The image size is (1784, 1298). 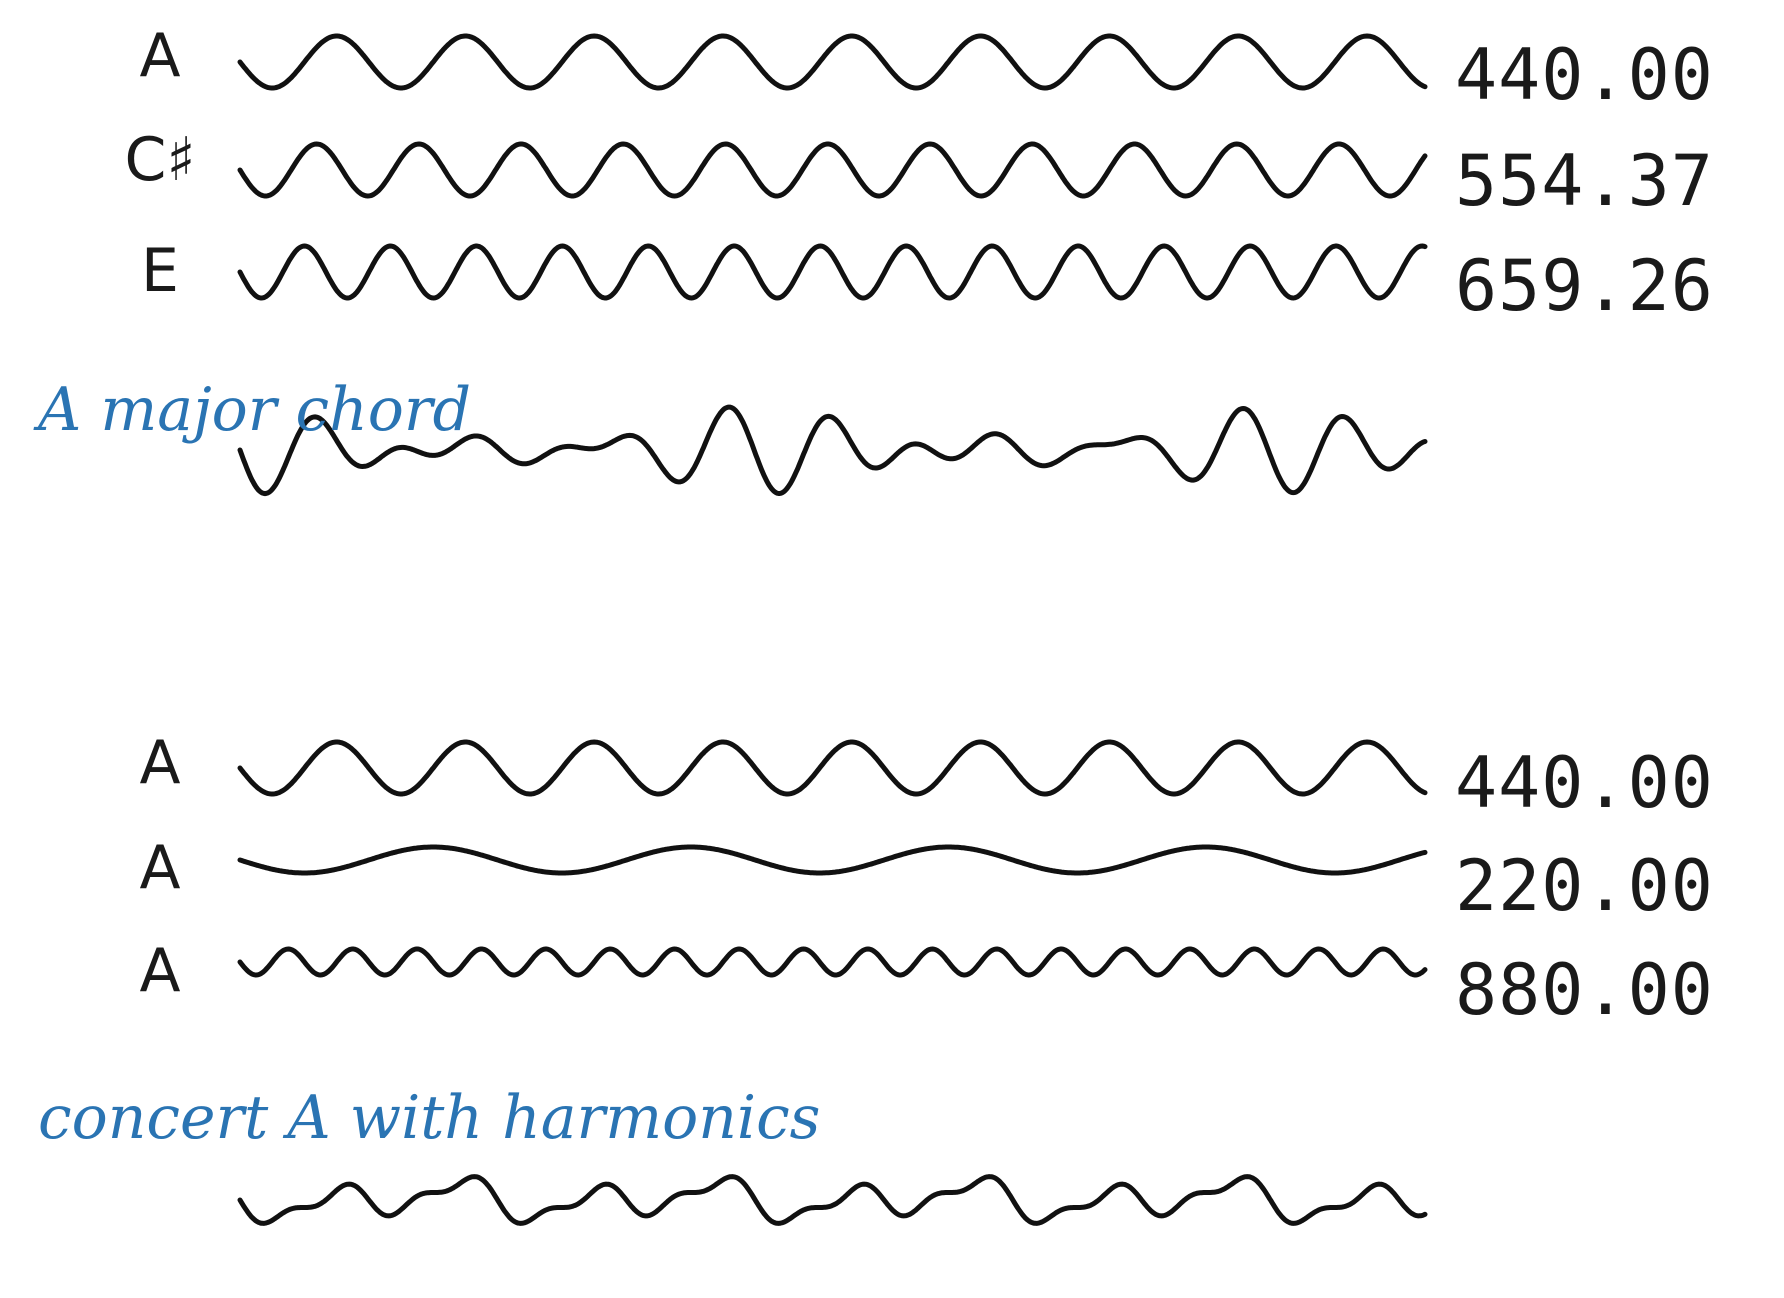 What do you see at coordinates (160, 763) in the screenshot?
I see `note-label-a-440: A` at bounding box center [160, 763].